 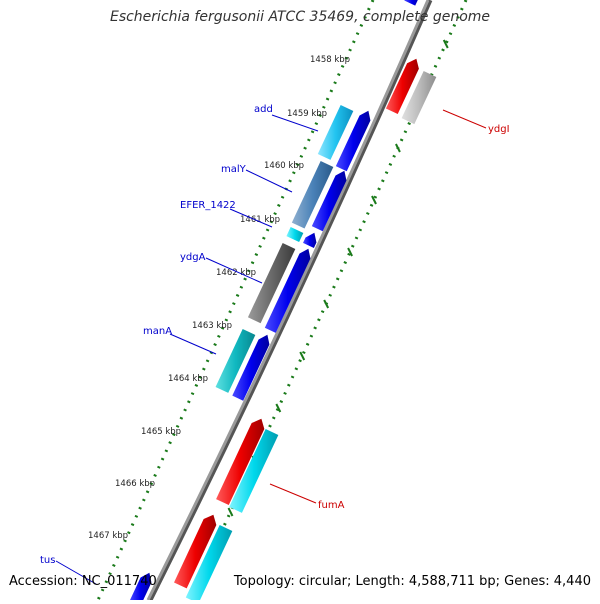 What do you see at coordinates (47, 560) in the screenshot?
I see `gene-label-tus: tus` at bounding box center [47, 560].